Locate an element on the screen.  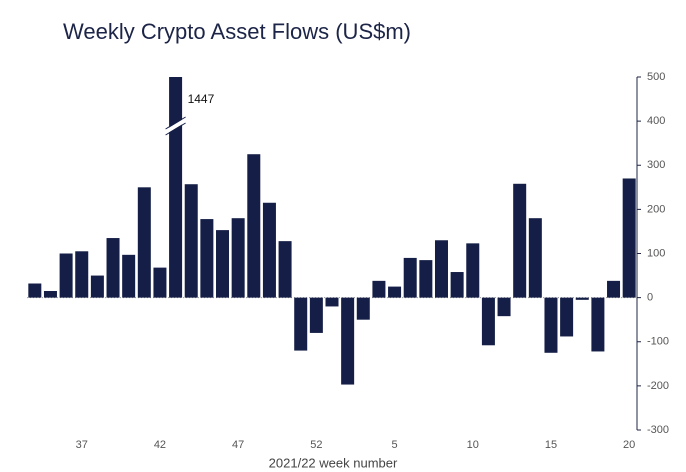
y-tick-label: 400 is located at coordinates (656, 121).